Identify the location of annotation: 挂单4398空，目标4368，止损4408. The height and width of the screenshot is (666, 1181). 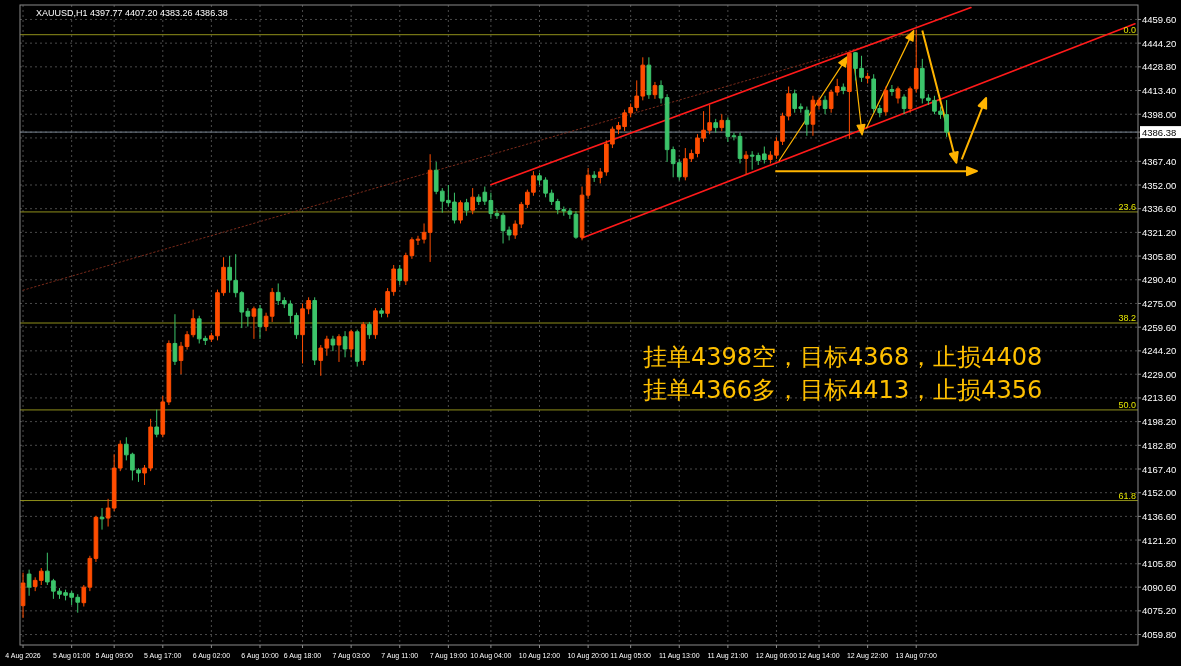
(843, 357).